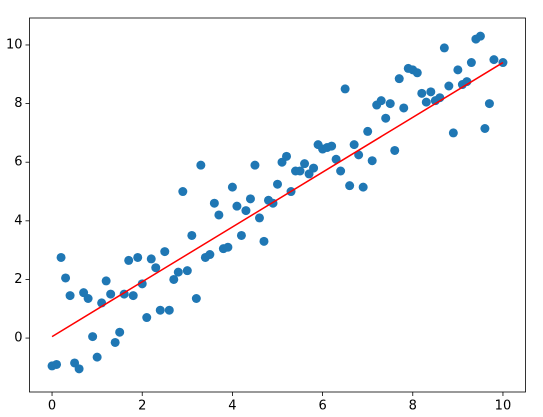  Describe the element at coordinates (18, 162) in the screenshot. I see `y-tick-label: 6` at that location.